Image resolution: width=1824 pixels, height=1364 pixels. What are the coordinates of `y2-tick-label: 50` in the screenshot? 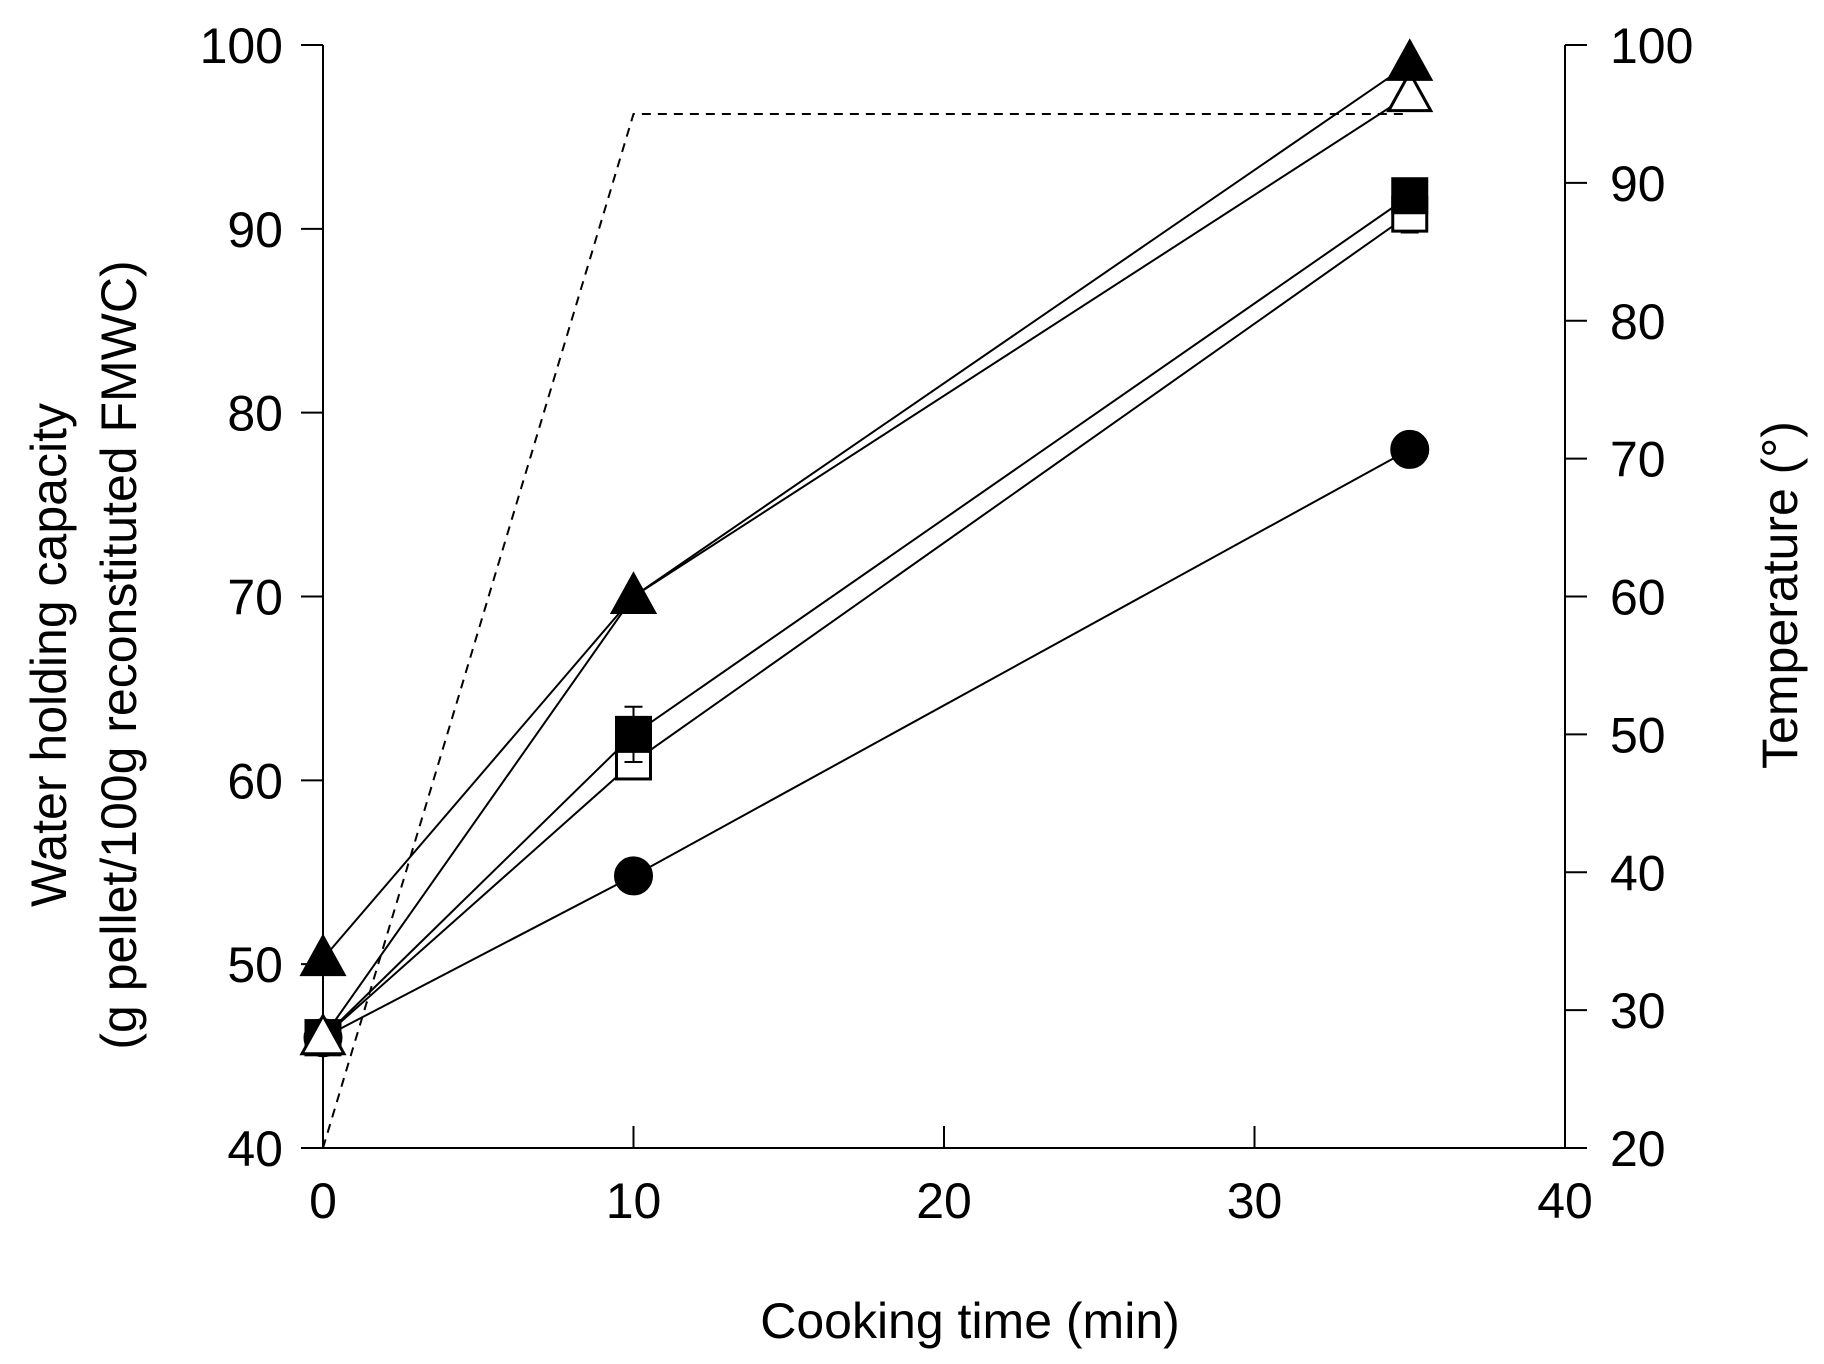 It's located at (1638, 735).